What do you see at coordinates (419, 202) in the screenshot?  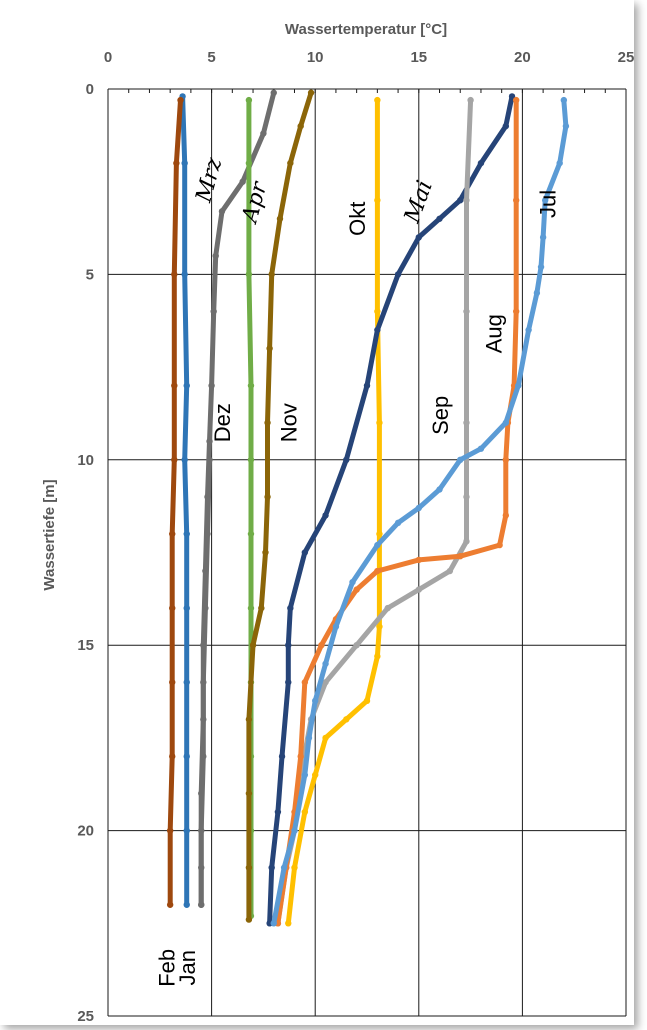 I see `label-mai: Mai` at bounding box center [419, 202].